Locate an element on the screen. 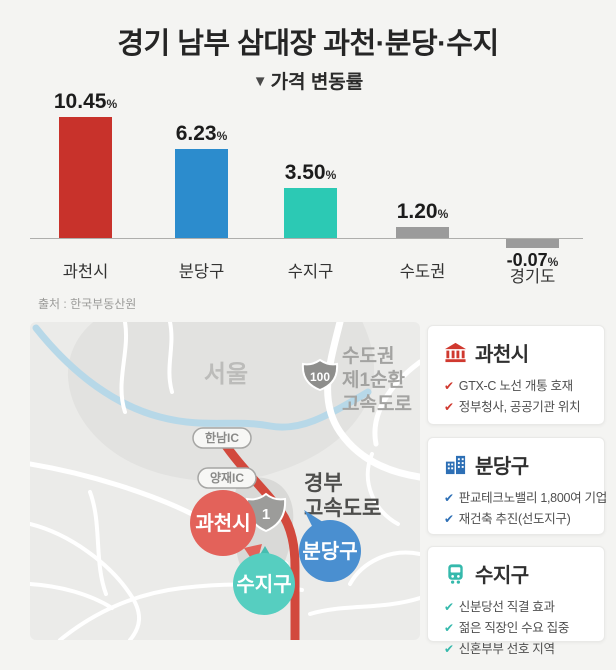 The width and height of the screenshot is (616, 670). bar-category-label: 수도권 is located at coordinates (422, 272).